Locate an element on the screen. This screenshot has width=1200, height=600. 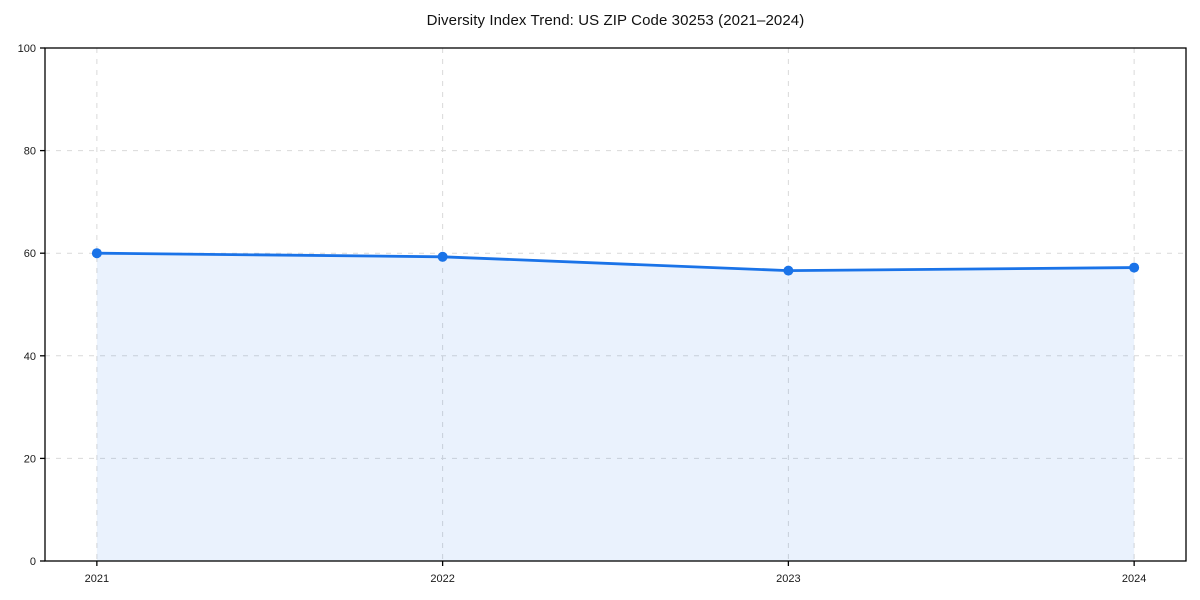
y-tick-label: 80 is located at coordinates (30, 152).